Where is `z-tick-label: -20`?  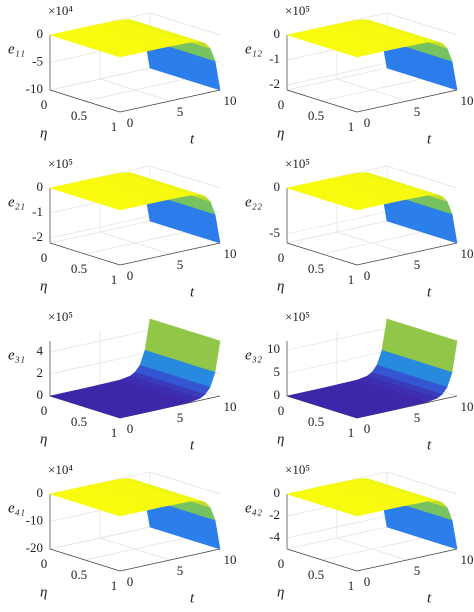 z-tick-label: -20 is located at coordinates (34, 547).